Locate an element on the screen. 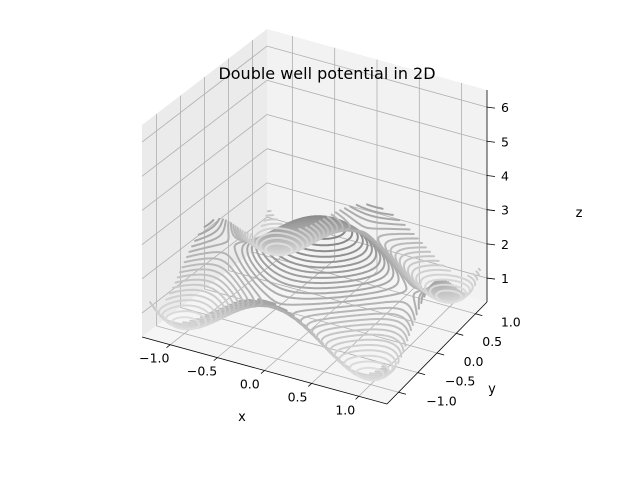  x-tick-label: 1.0 is located at coordinates (345, 410).